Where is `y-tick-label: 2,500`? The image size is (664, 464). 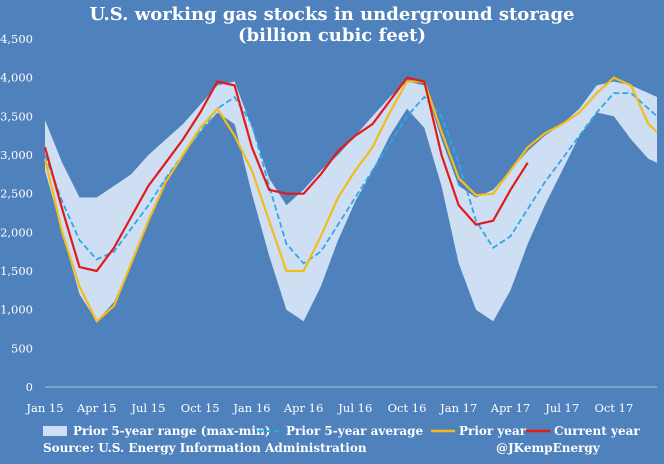
y-tick-label: 2,500 is located at coordinates (16, 194).